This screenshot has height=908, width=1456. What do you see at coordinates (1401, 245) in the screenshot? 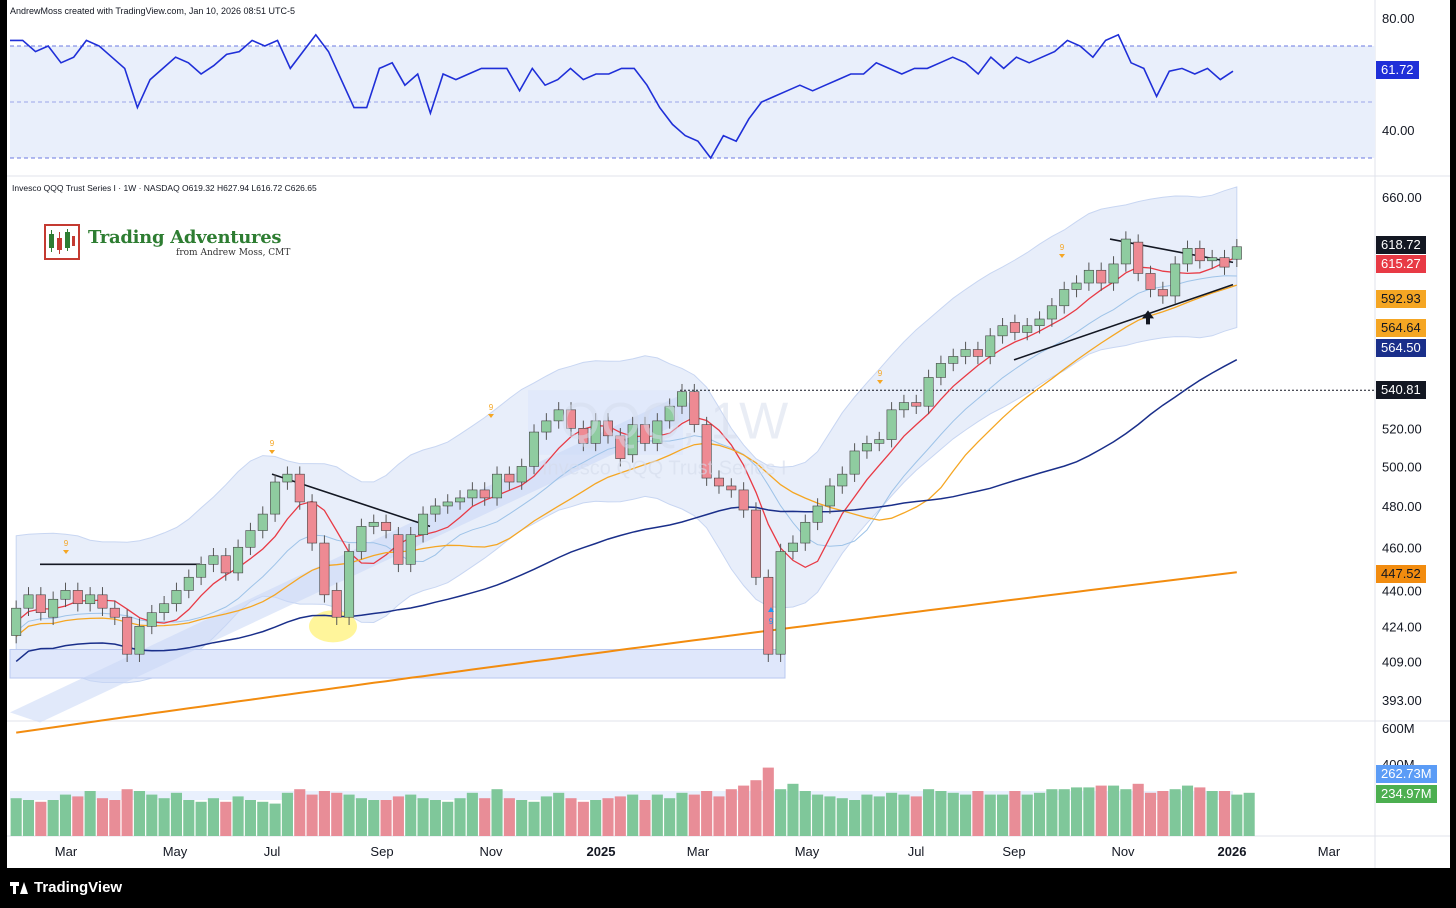
I see `price-tag: 618.72` at bounding box center [1401, 245].